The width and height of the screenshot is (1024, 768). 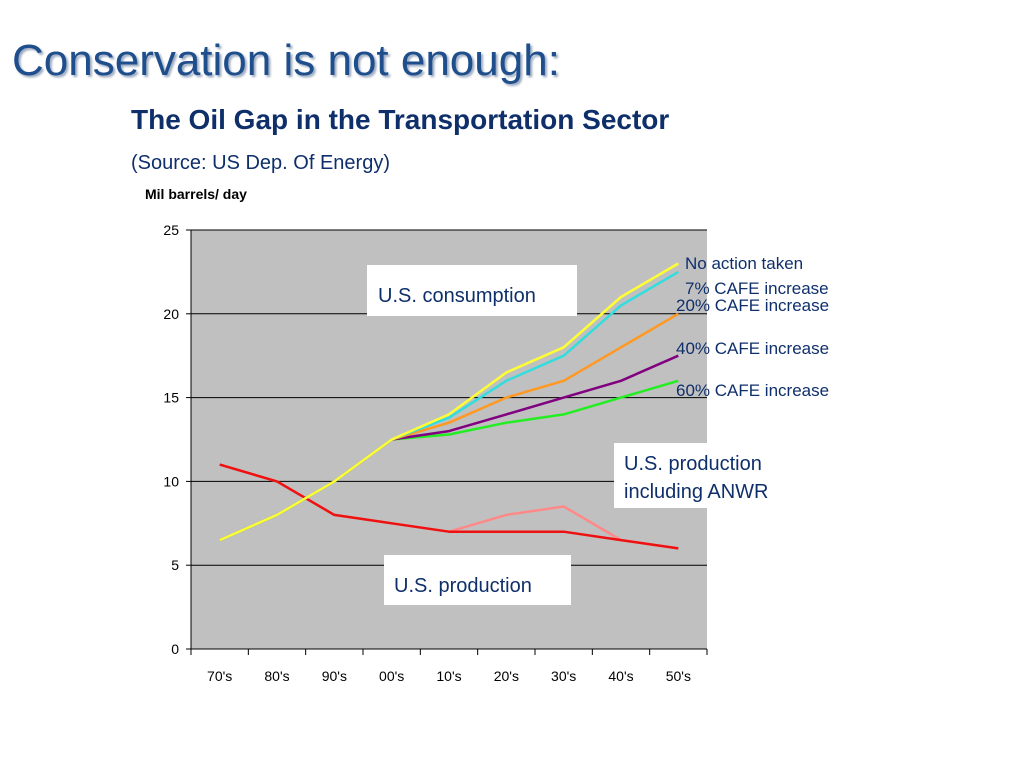 What do you see at coordinates (171, 398) in the screenshot?
I see `y-tick-label-3: 15` at bounding box center [171, 398].